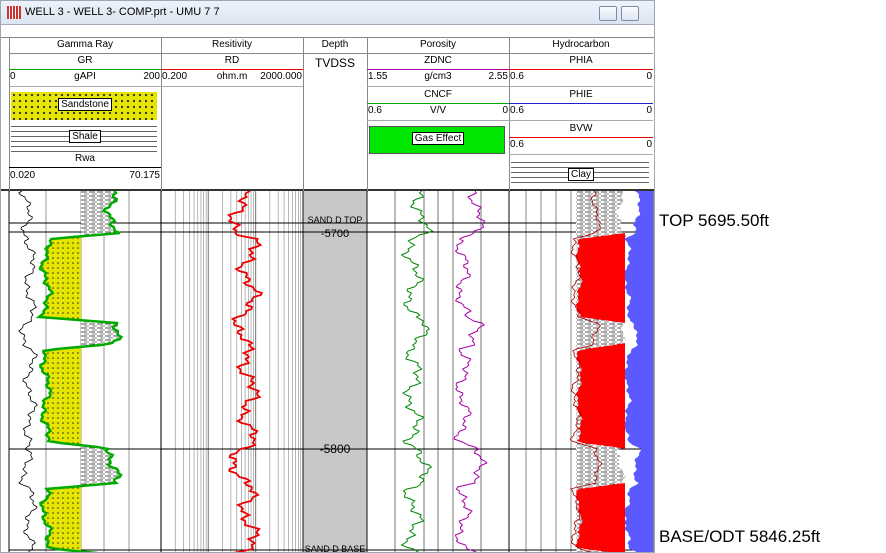  Describe the element at coordinates (630, 13) in the screenshot. I see `maximize-button` at that location.